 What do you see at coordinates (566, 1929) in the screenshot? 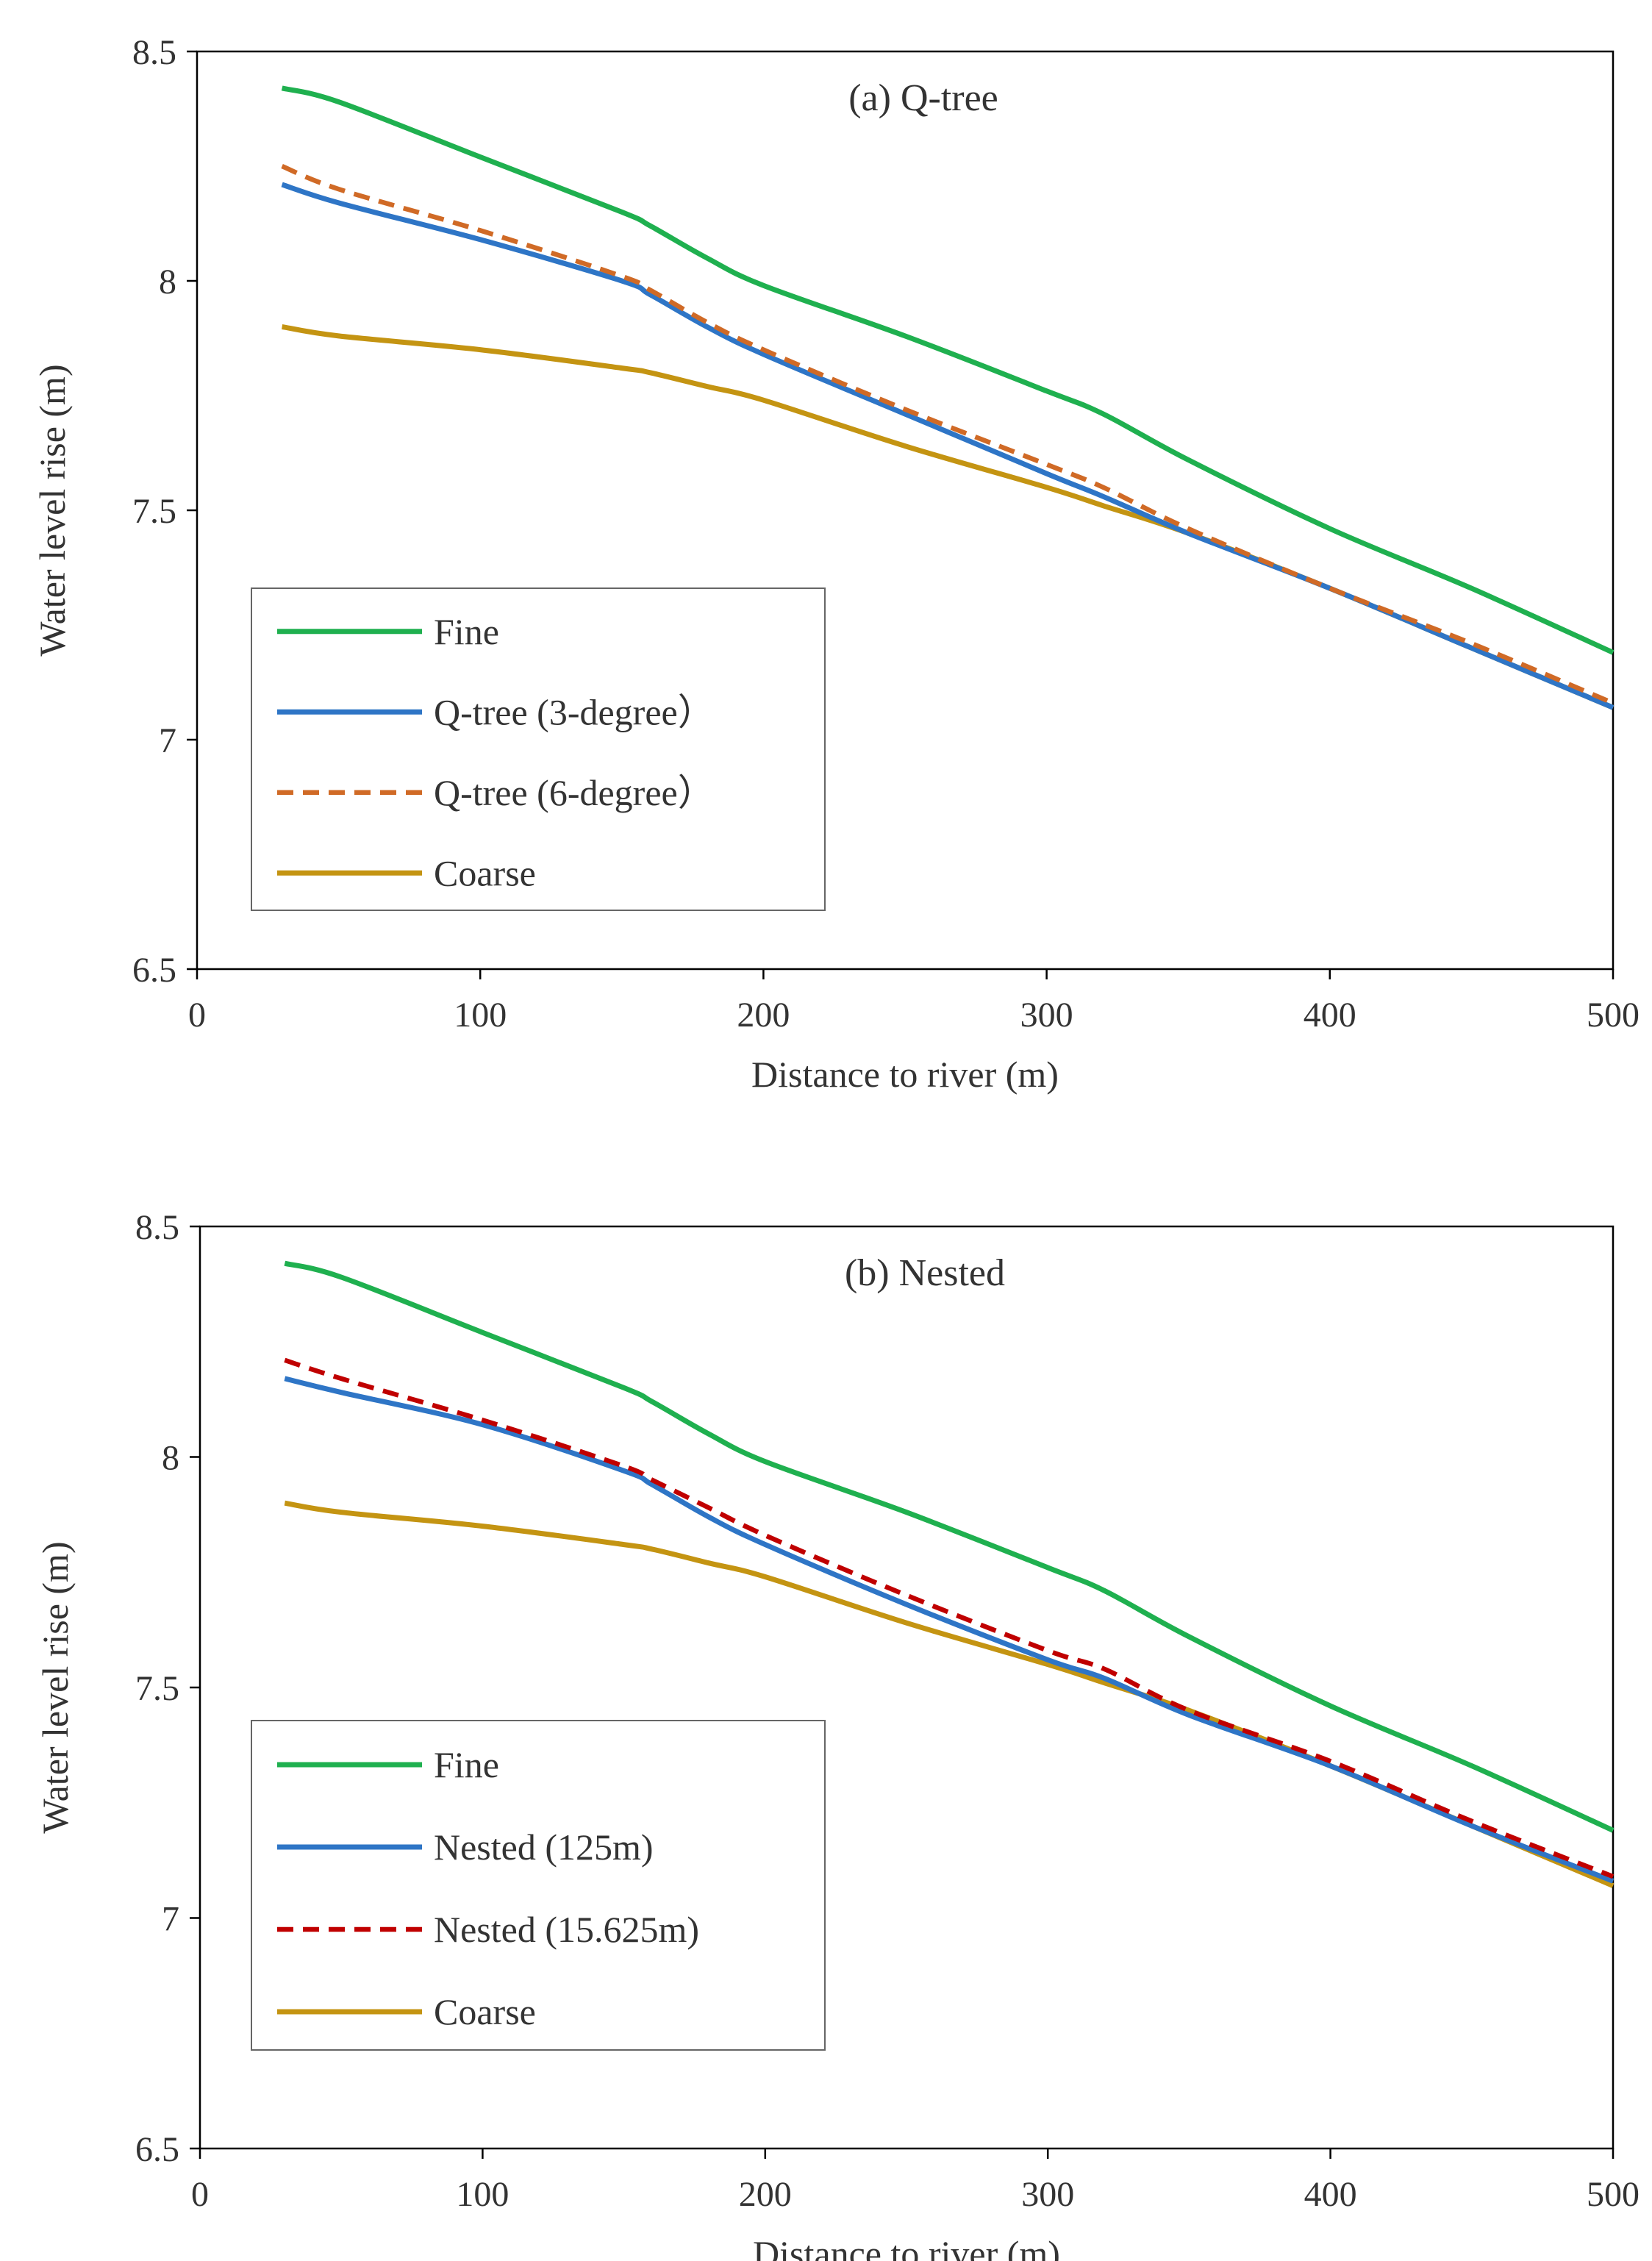
I see `legend-label: Nested (15.625m)` at bounding box center [566, 1929].